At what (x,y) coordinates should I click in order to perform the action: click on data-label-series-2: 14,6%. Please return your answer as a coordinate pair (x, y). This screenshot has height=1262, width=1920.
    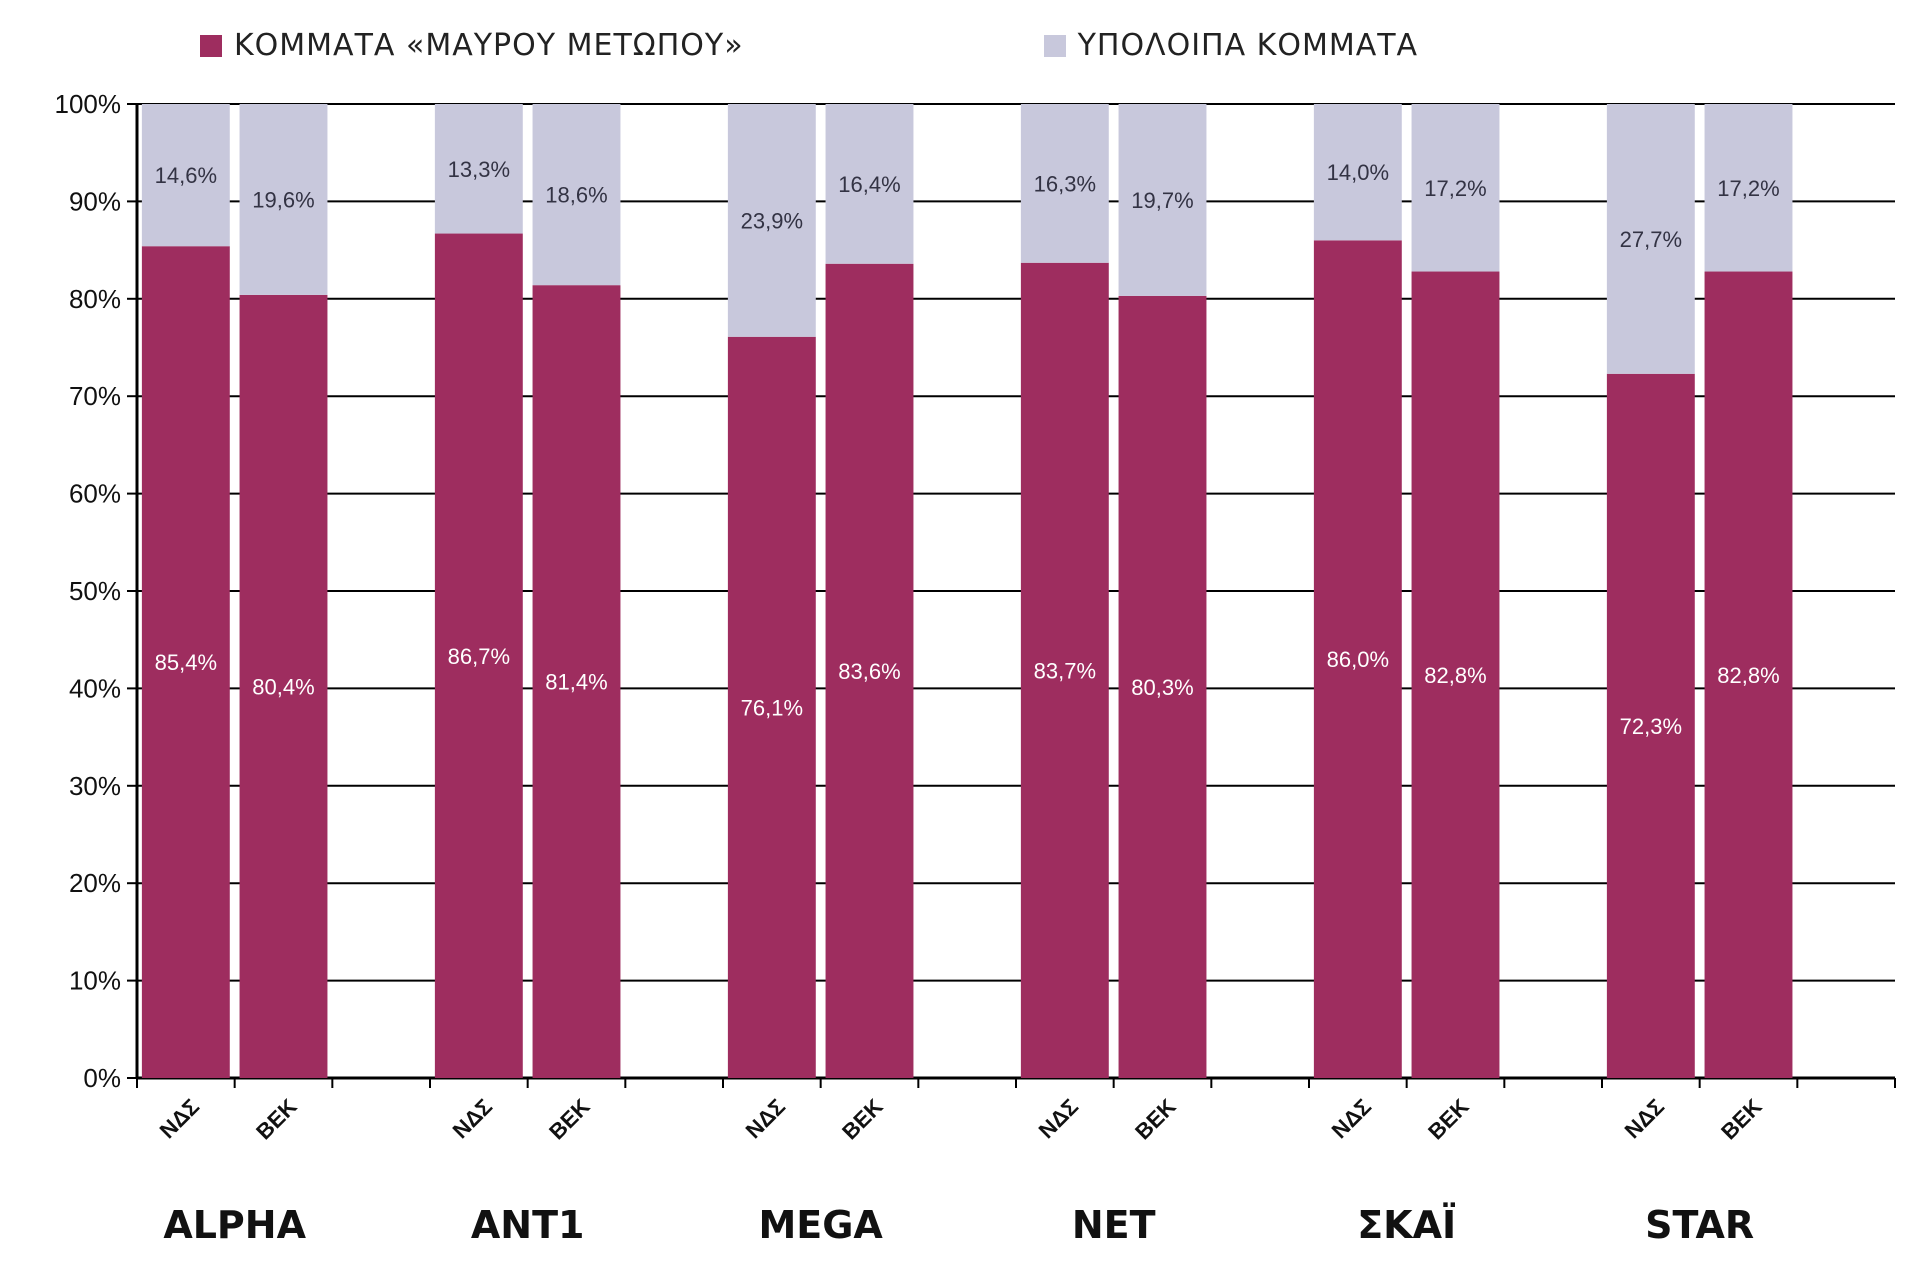
    Looking at the image, I should click on (186, 175).